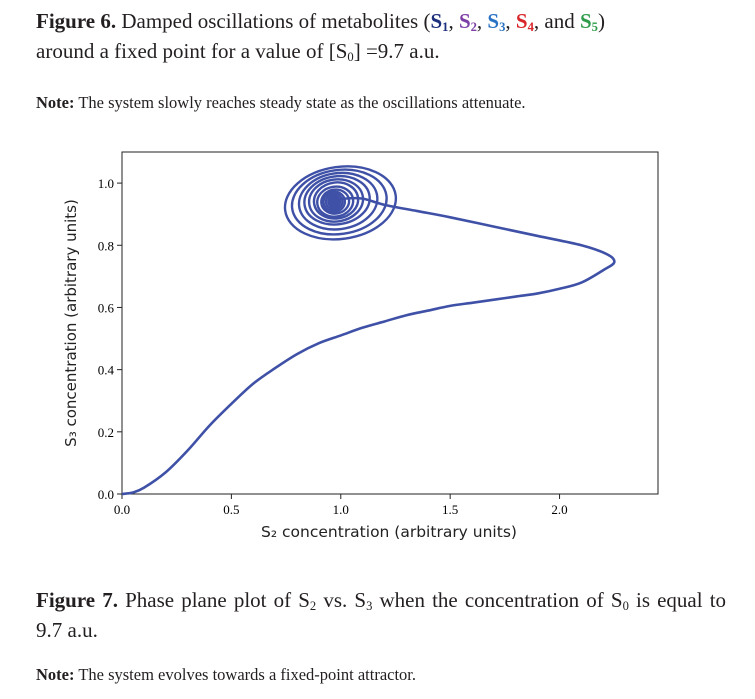  Describe the element at coordinates (106, 245) in the screenshot. I see `y-tick-label: 0.8` at that location.